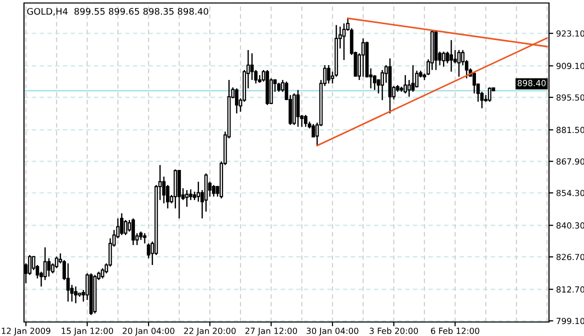 This screenshot has width=584, height=336. I want to click on x-tick-label: 22 Jan 20:00, so click(210, 332).